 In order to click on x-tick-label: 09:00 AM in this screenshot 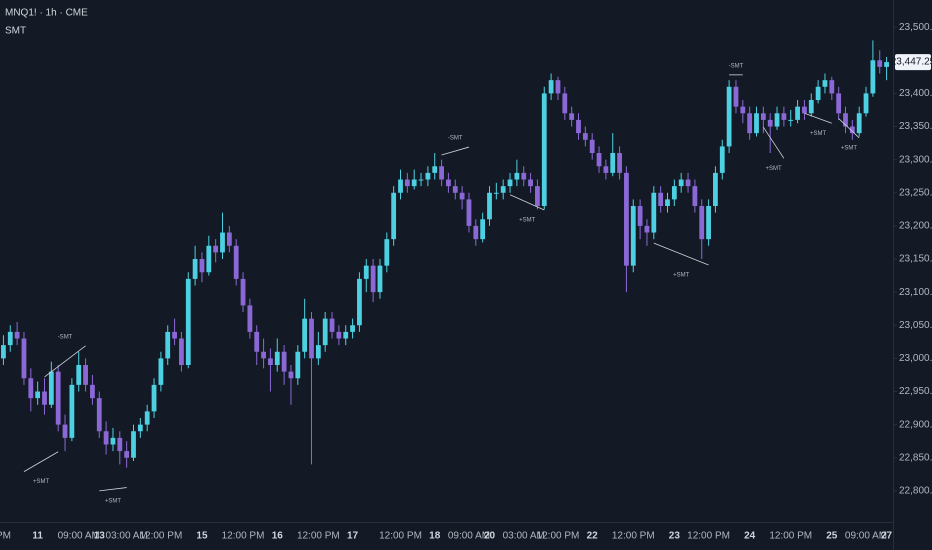, I will do `click(866, 536)`.